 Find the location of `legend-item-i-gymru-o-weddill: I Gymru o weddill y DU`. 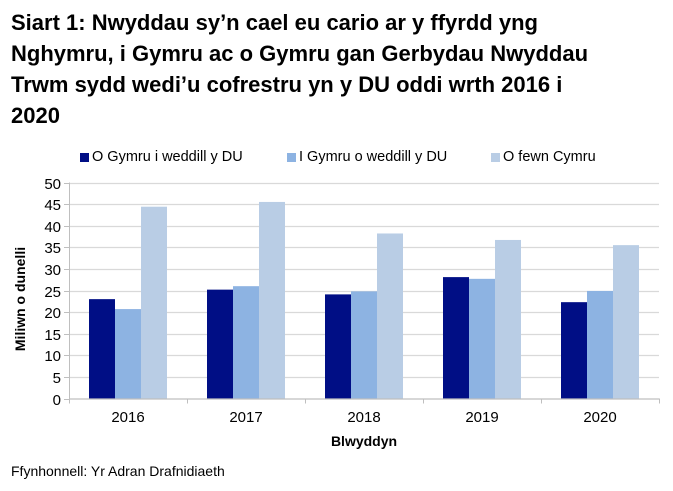

legend-item-i-gymru-o-weddill: I Gymru o weddill y DU is located at coordinates (367, 157).